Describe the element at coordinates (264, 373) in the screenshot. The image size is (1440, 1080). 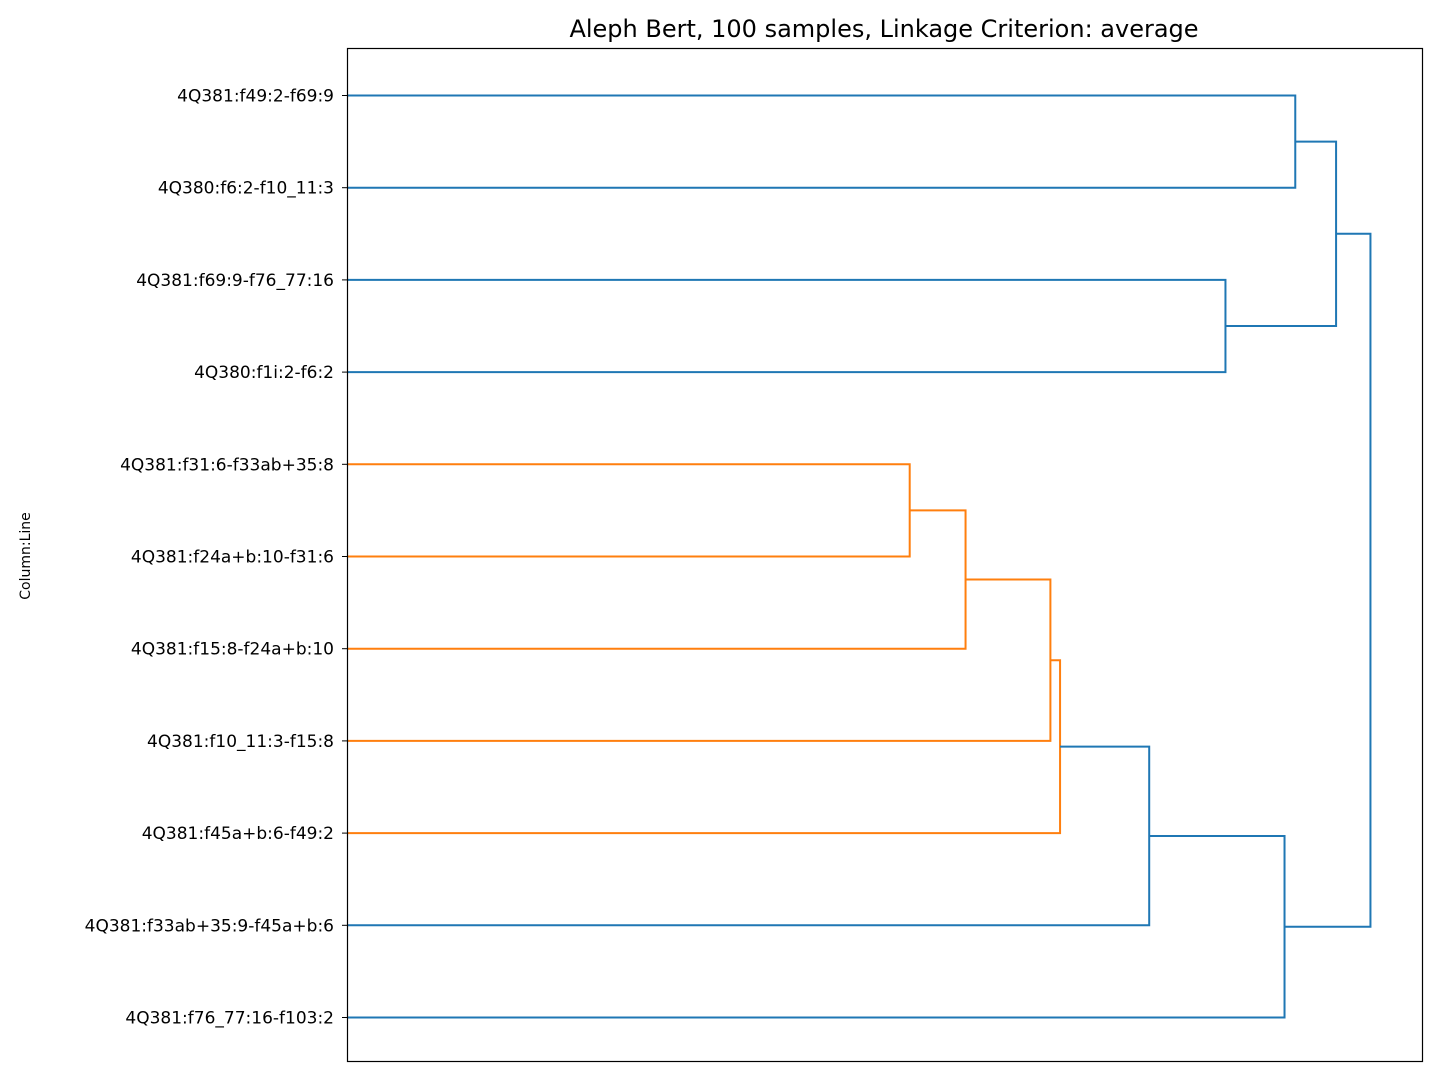
I see `leaf-label-3: 4Q380:f1i:2-f6:2` at that location.